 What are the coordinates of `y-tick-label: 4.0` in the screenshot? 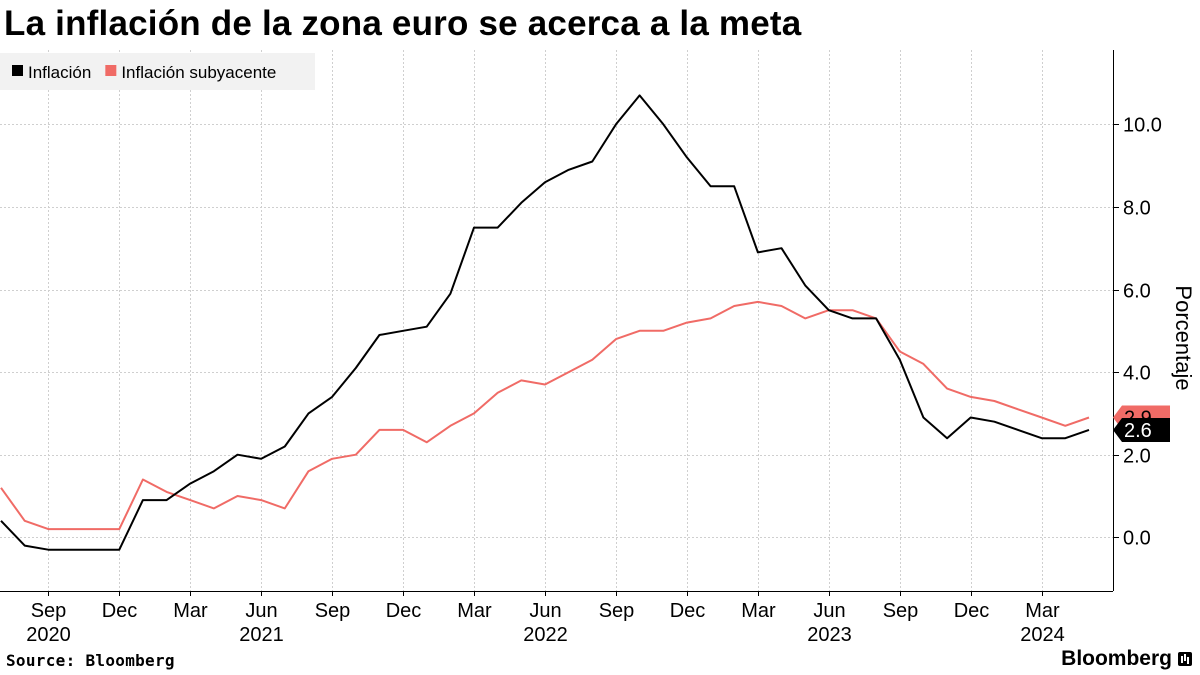 It's located at (1137, 374).